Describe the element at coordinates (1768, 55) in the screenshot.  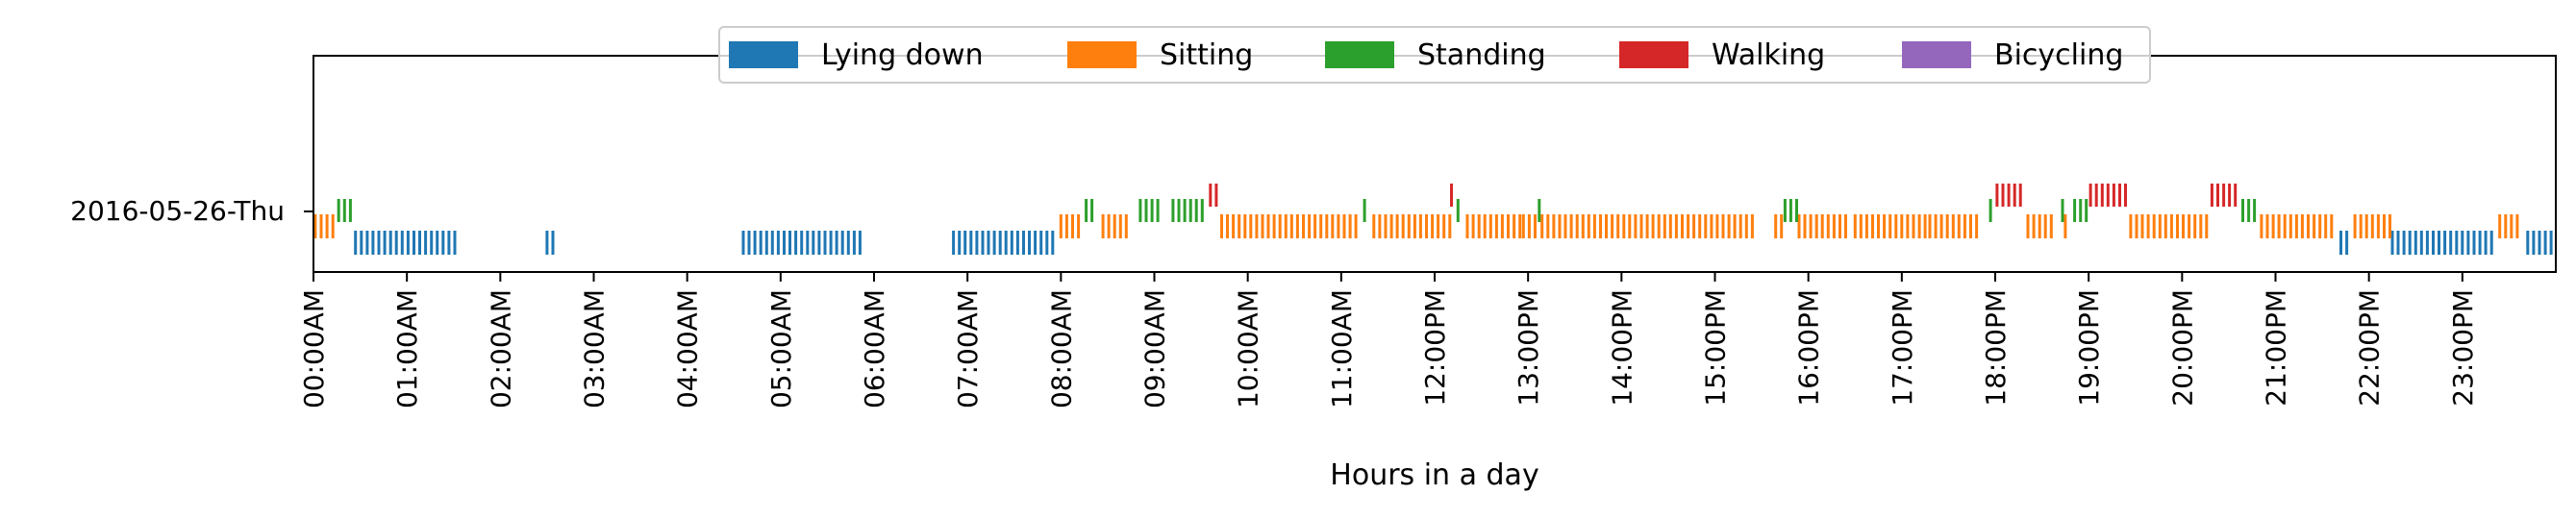
I see `legend-label-walking: Walking` at that location.